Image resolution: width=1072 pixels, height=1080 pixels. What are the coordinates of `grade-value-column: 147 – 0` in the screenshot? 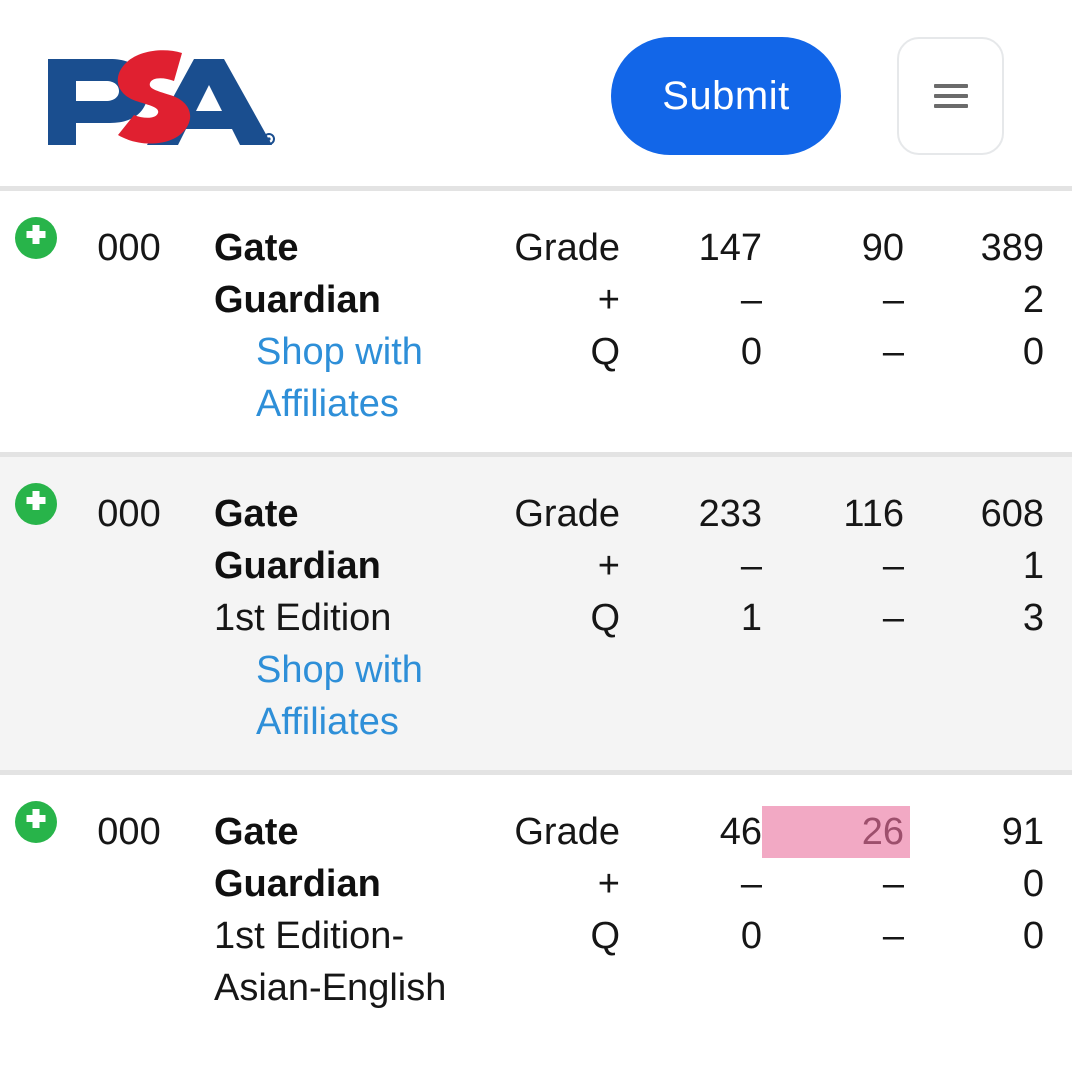 It's located at (691, 300).